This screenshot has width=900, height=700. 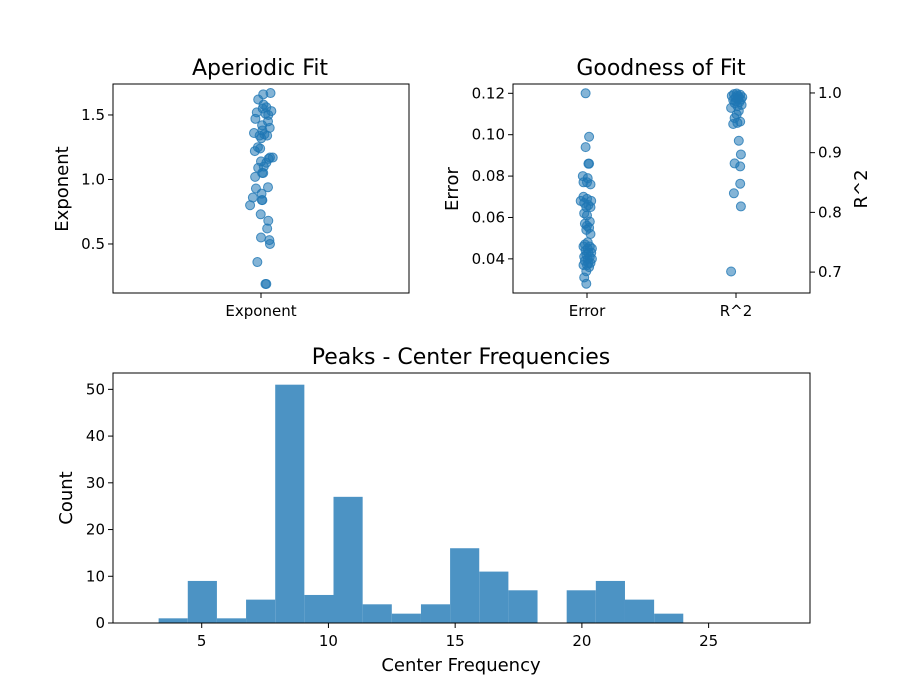 What do you see at coordinates (260, 311) in the screenshot?
I see `x-tick-label: Exponent` at bounding box center [260, 311].